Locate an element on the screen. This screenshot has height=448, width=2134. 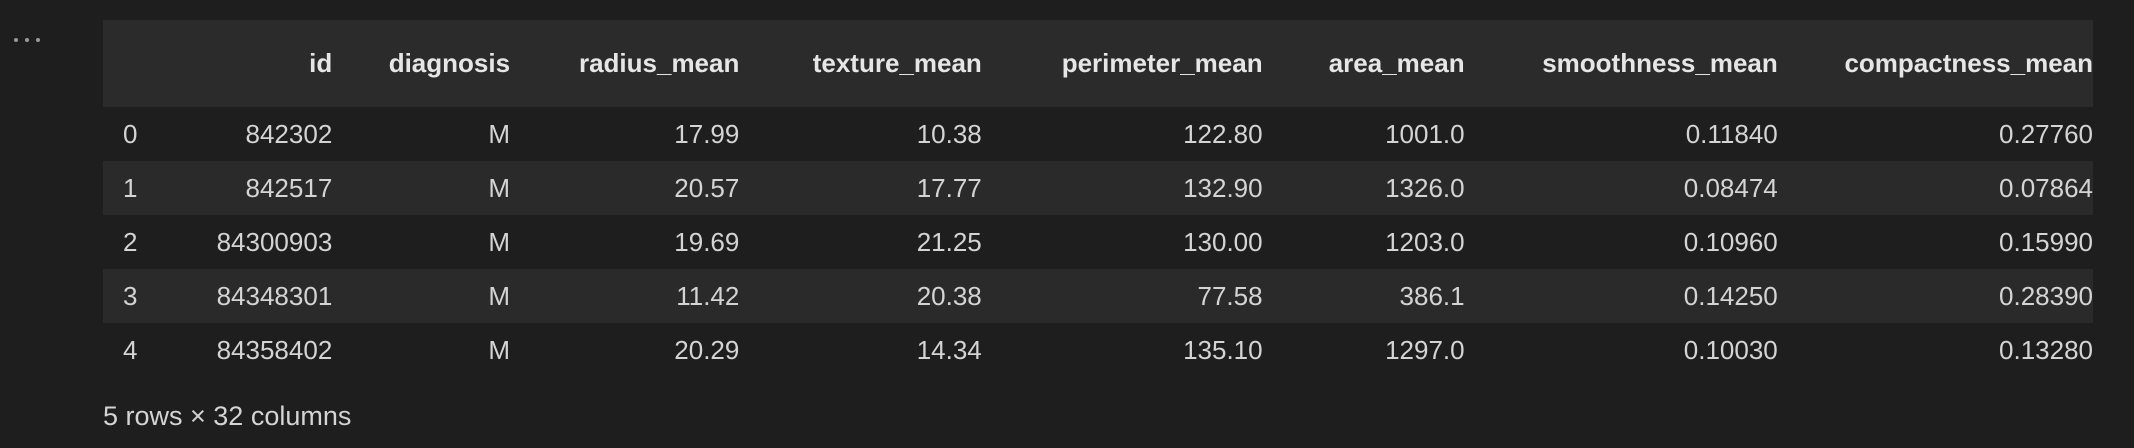
header-cell-perimeter-mean: perimeter_mean is located at coordinates (1162, 63).